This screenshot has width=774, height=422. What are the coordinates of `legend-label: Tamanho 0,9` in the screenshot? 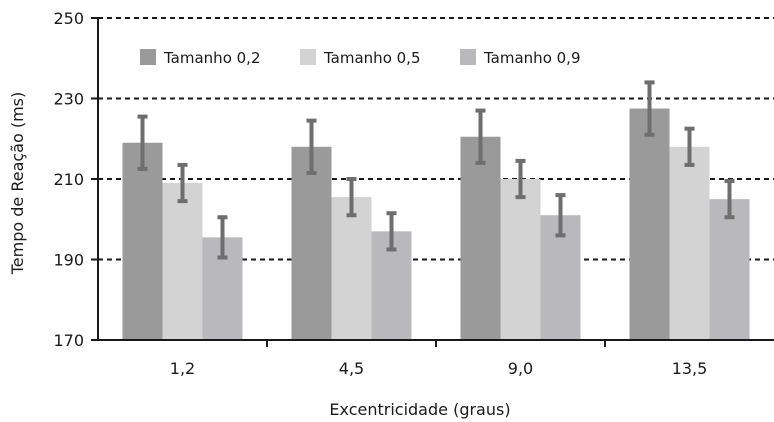 It's located at (532, 58).